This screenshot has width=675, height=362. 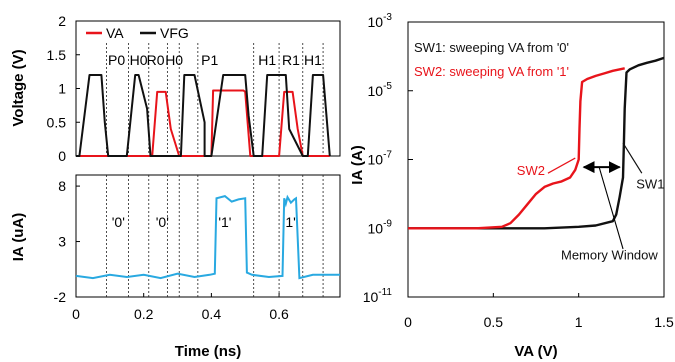 I want to click on legend-label-va: VA, so click(x=115, y=33).